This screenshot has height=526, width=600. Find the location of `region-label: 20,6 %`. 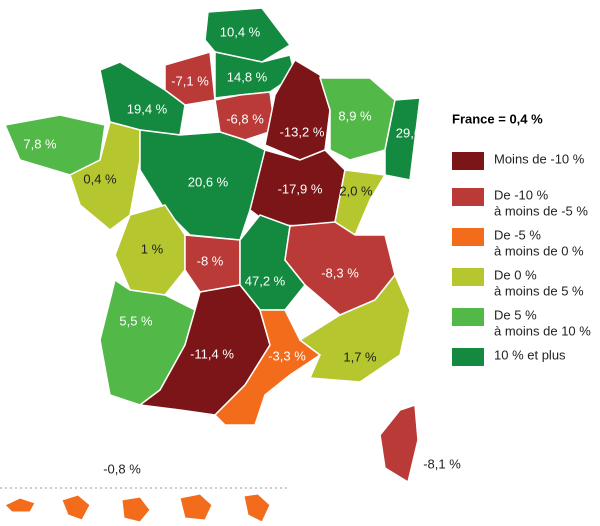

region-label: 20,6 % is located at coordinates (208, 181).